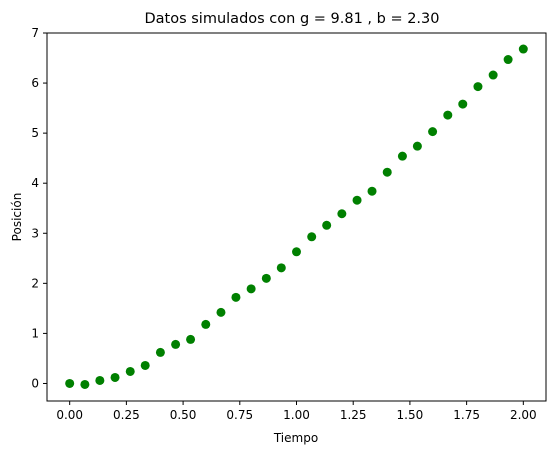 The height and width of the screenshot is (455, 554). I want to click on y-tick-label: 3, so click(35, 233).